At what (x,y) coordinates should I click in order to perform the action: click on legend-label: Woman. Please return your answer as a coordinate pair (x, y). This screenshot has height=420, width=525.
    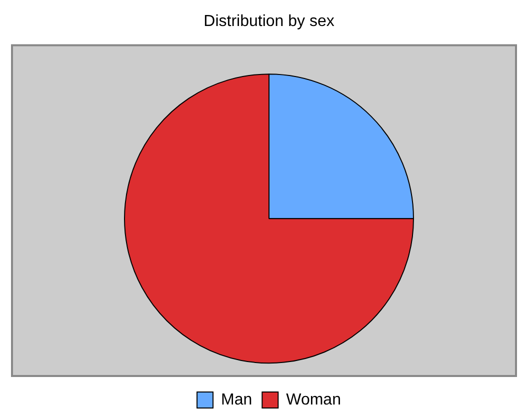
    Looking at the image, I should click on (313, 399).